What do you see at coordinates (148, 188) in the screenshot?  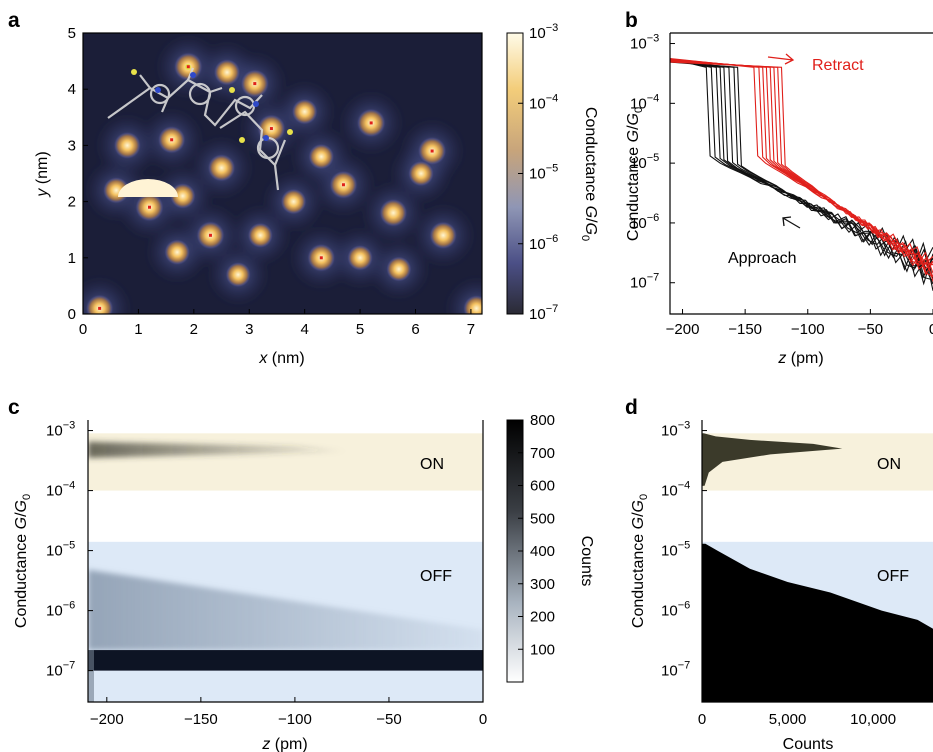 I see `map-artifact` at bounding box center [148, 188].